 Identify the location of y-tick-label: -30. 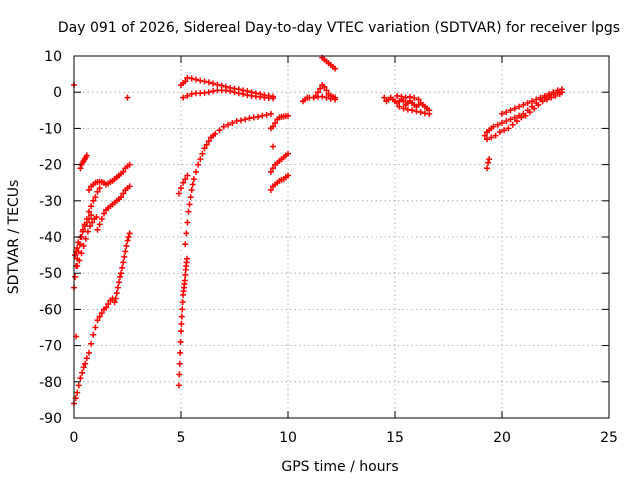
(50, 202).